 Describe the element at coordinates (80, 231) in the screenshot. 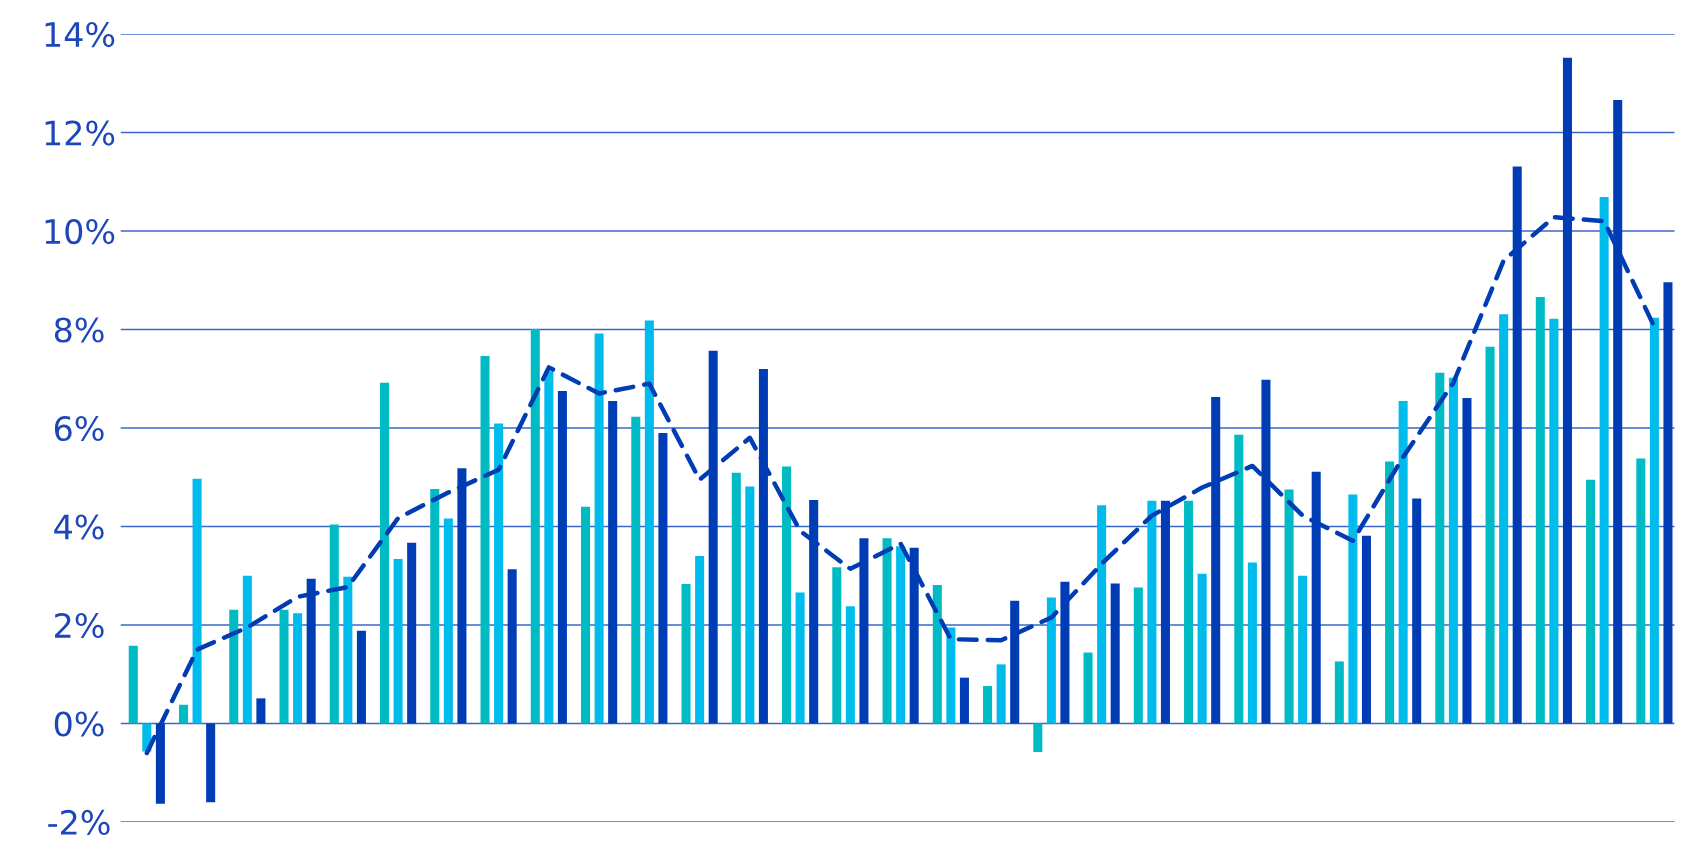

I see `y-tick-label: 10%` at that location.